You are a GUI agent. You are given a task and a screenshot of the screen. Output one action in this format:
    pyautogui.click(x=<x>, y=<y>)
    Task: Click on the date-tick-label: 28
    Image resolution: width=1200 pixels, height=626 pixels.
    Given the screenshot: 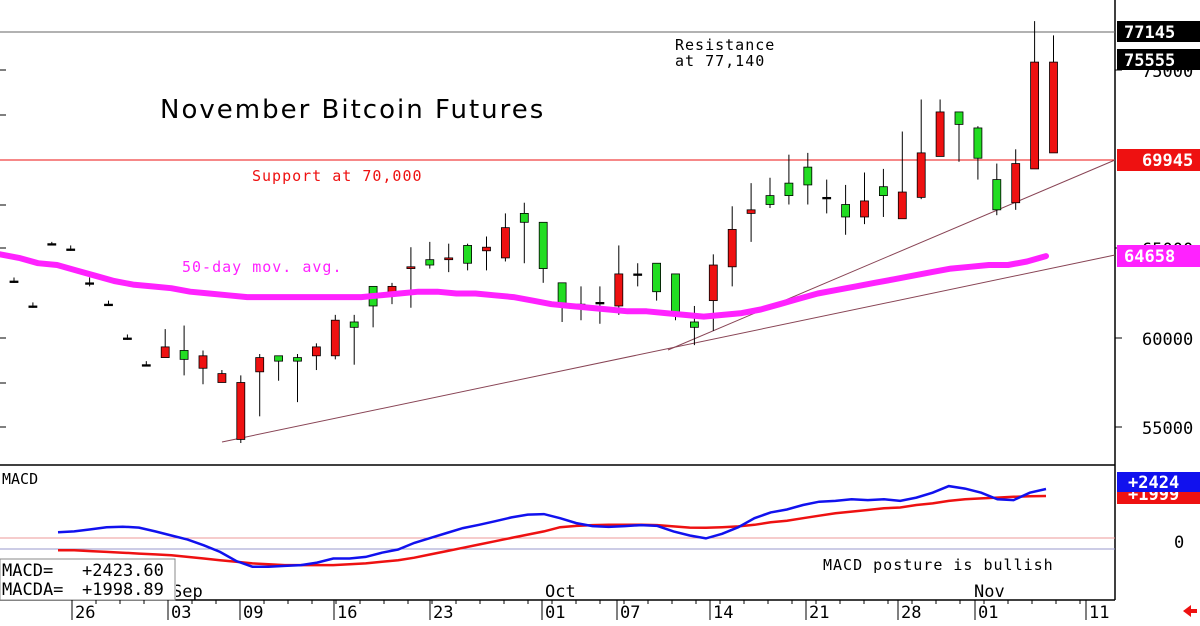 What is the action you would take?
    pyautogui.click(x=911, y=612)
    